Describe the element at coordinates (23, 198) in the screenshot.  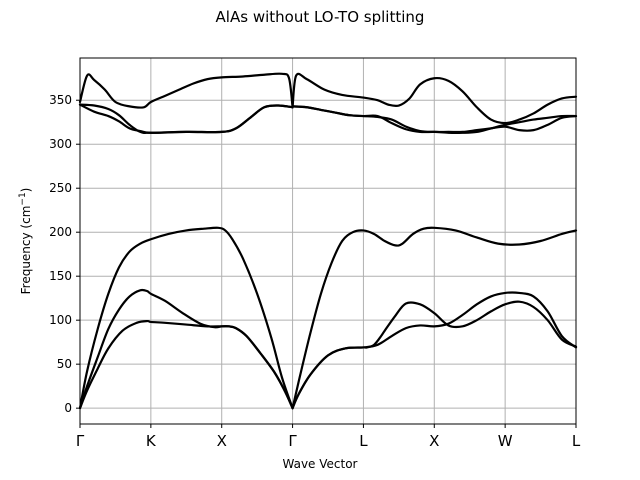
I see `y-axis-label-sup: −1` at that location.